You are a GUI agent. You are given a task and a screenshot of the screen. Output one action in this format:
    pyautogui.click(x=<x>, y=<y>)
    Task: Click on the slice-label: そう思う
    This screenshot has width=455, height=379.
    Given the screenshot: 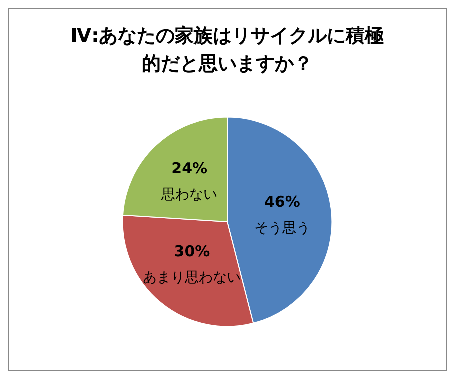 What is the action you would take?
    pyautogui.click(x=282, y=228)
    